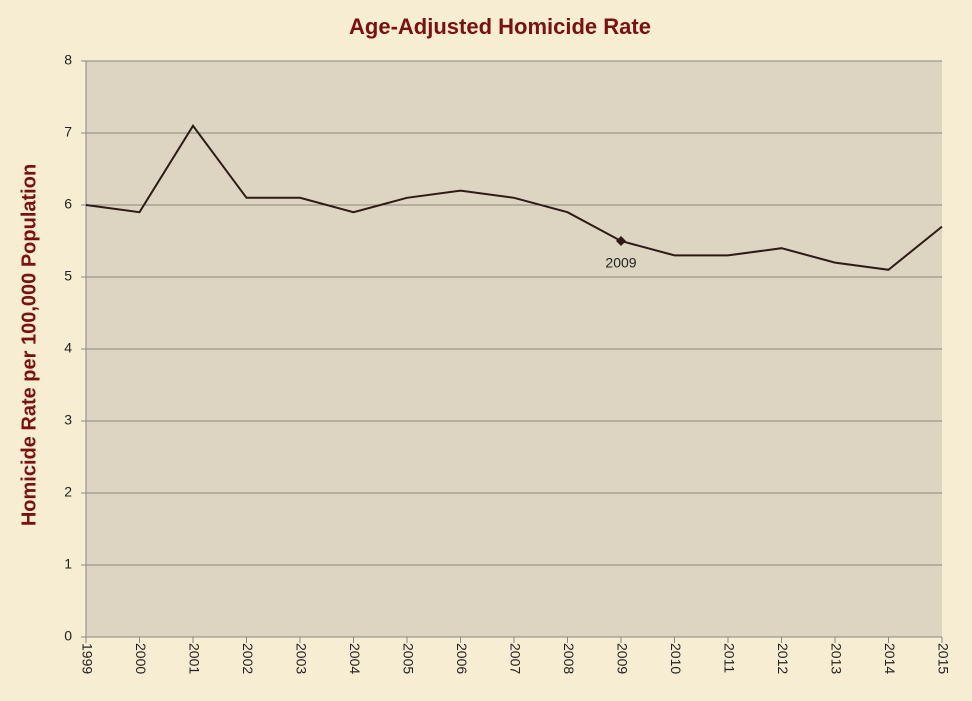 This screenshot has height=701, width=972. I want to click on x-tick-label: 2006, so click(462, 658).